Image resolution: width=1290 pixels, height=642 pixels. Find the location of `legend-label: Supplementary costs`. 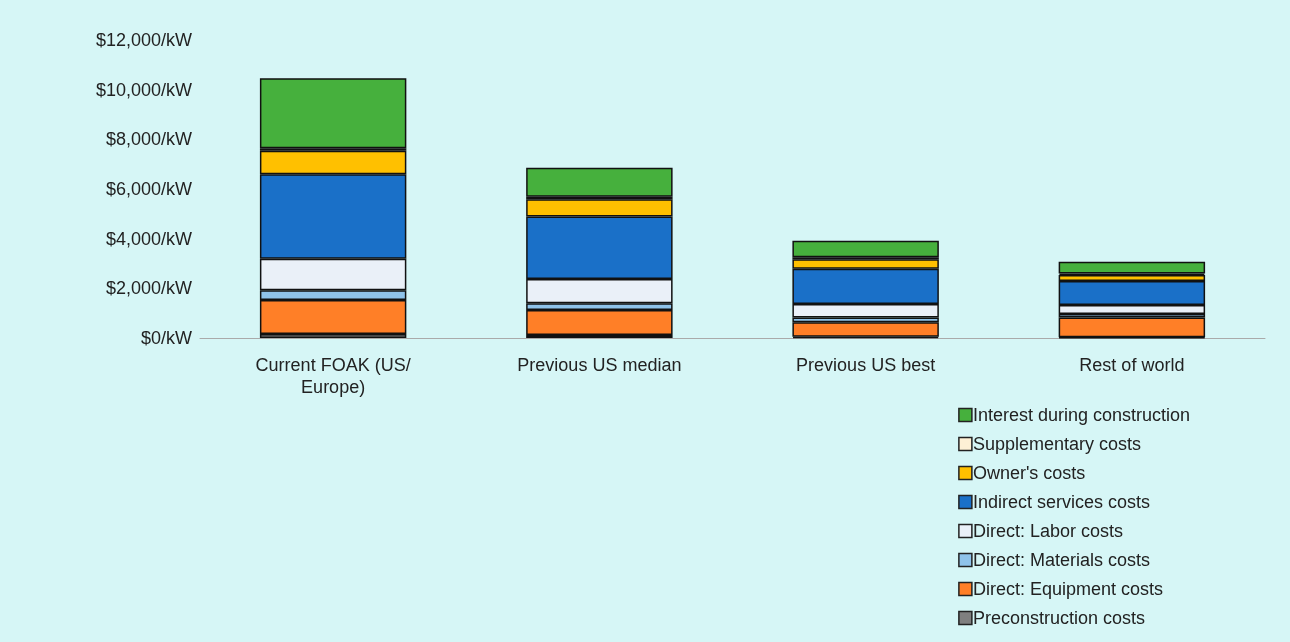

legend-label: Supplementary costs is located at coordinates (1056, 444).